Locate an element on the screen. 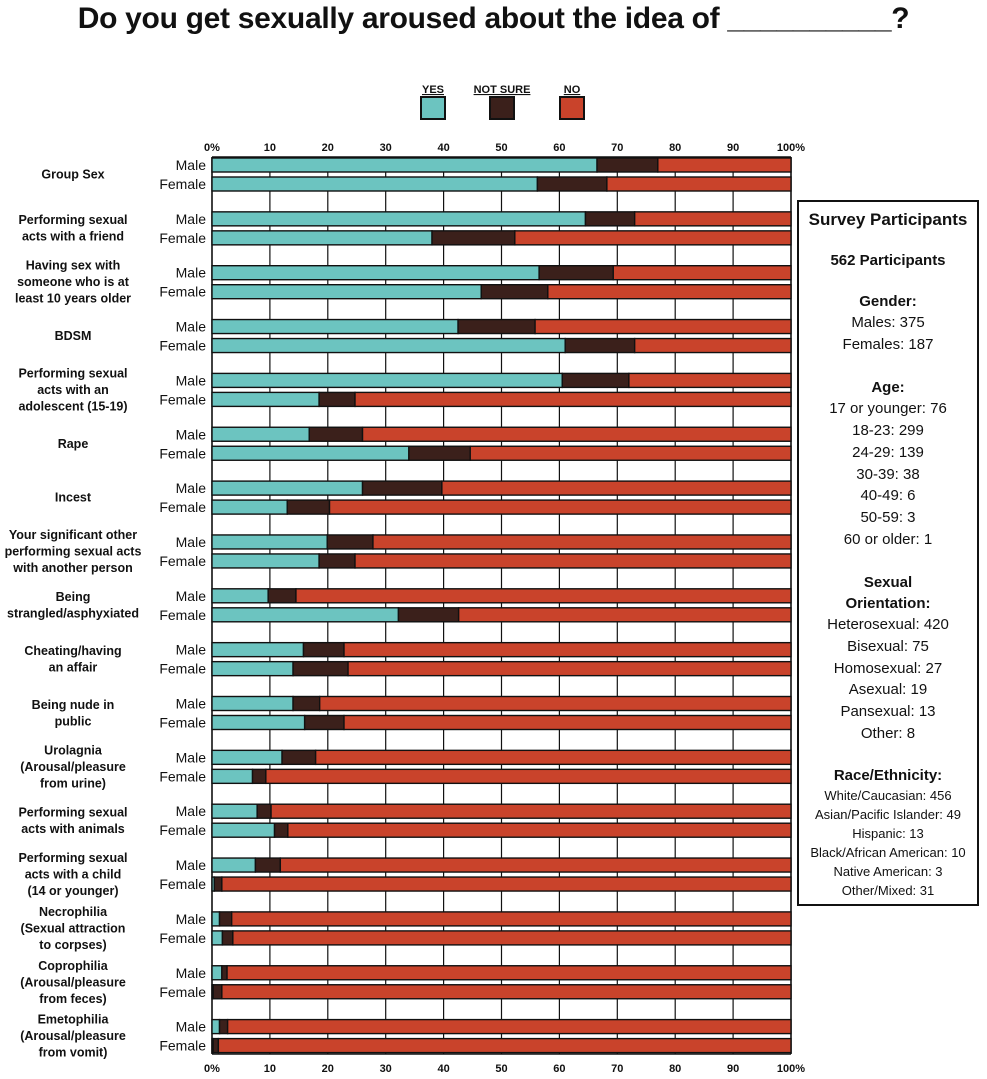 This screenshot has width=987, height=1079. category-label: Necrophilia is located at coordinates (73, 912).